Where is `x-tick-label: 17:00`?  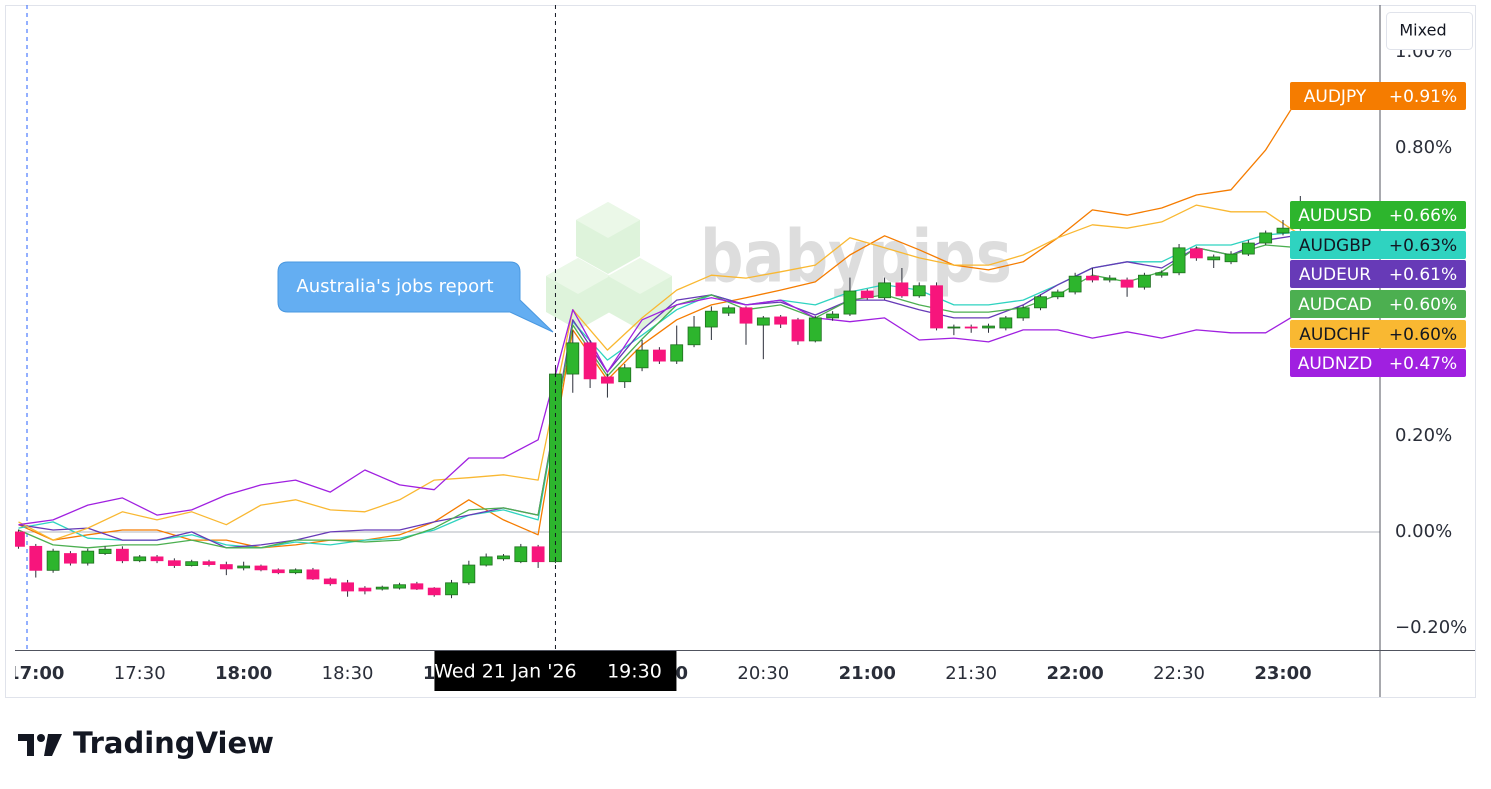
x-tick-label: 17:00 is located at coordinates (35, 673).